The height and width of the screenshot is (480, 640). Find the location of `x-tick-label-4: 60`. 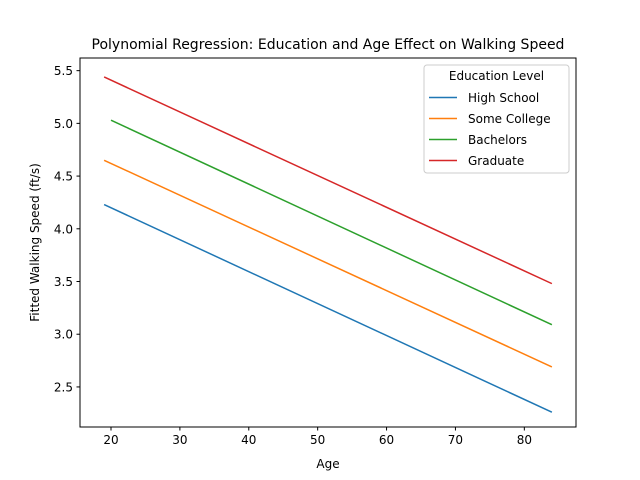

x-tick-label-4: 60 is located at coordinates (386, 440).